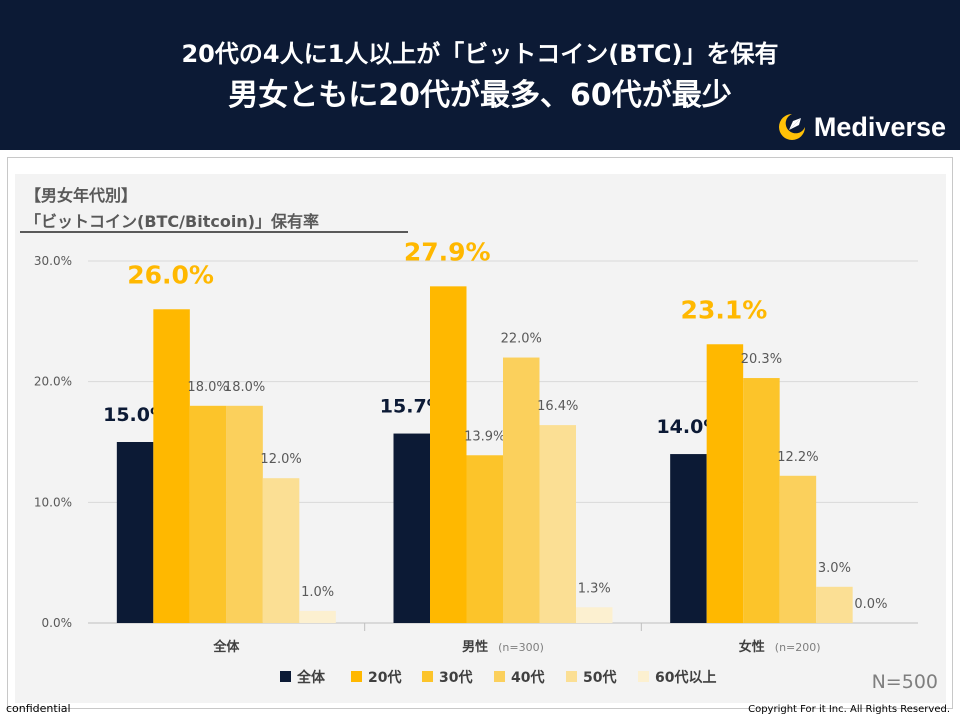 The image size is (960, 720). What do you see at coordinates (311, 677) in the screenshot?
I see `legend-label: 全体` at bounding box center [311, 677].